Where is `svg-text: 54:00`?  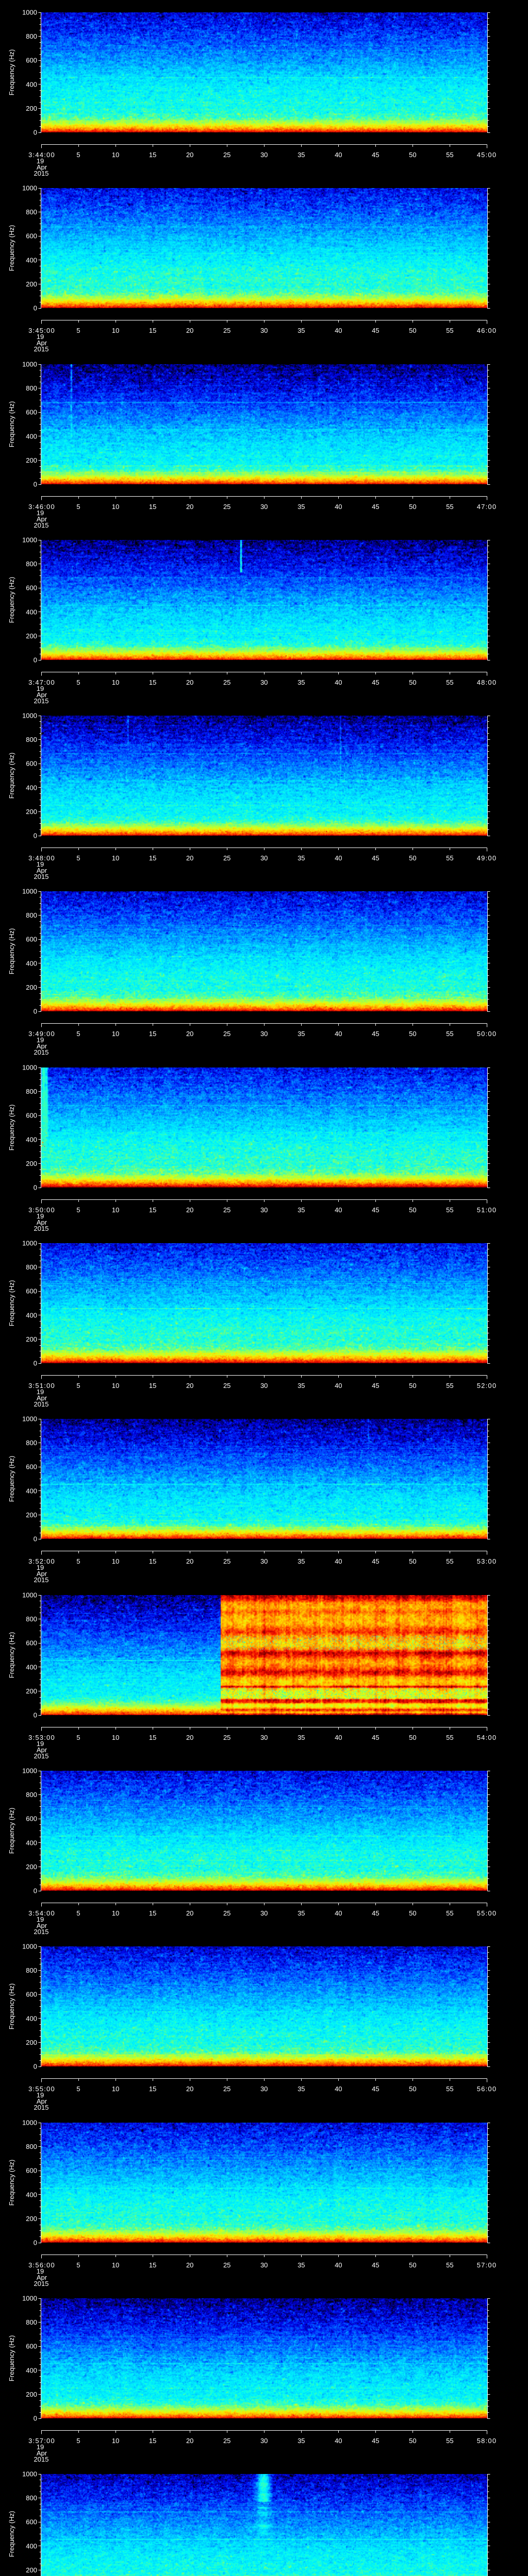 svg-text: 54:00 is located at coordinates (487, 1737).